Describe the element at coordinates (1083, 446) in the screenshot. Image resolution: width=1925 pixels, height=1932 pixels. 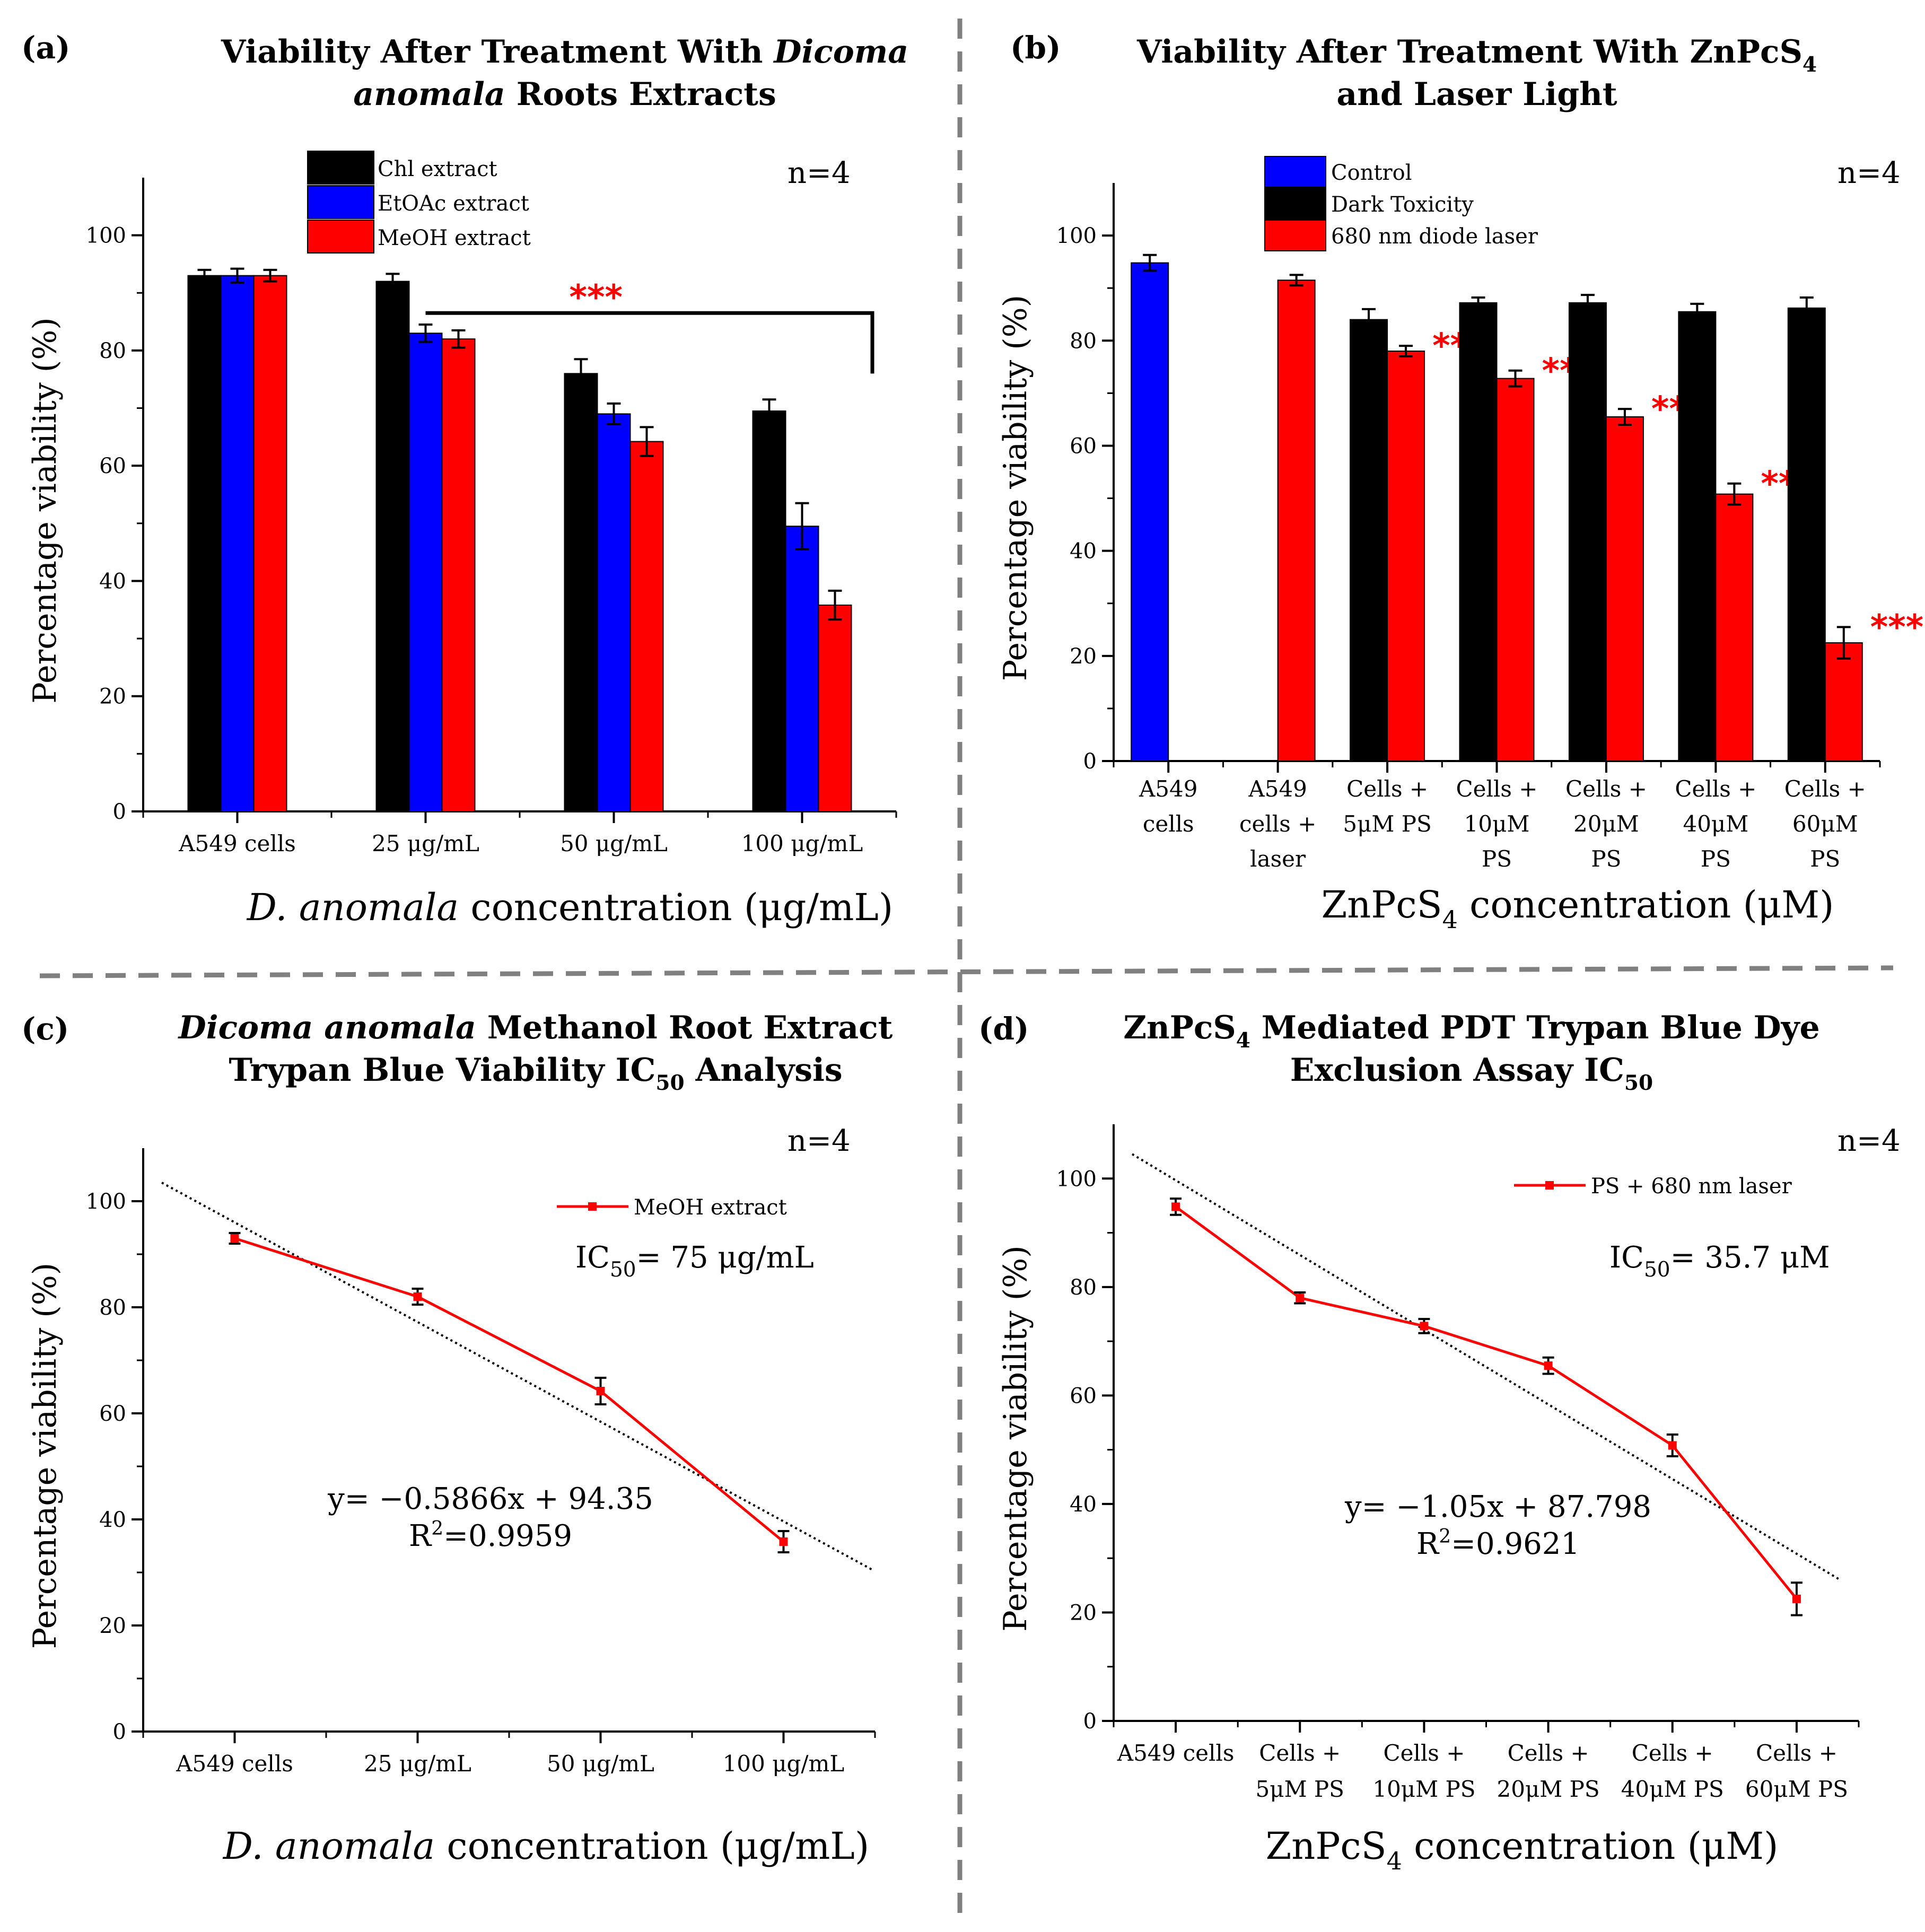
I see `panel-b-y-tick-label: 60` at that location.